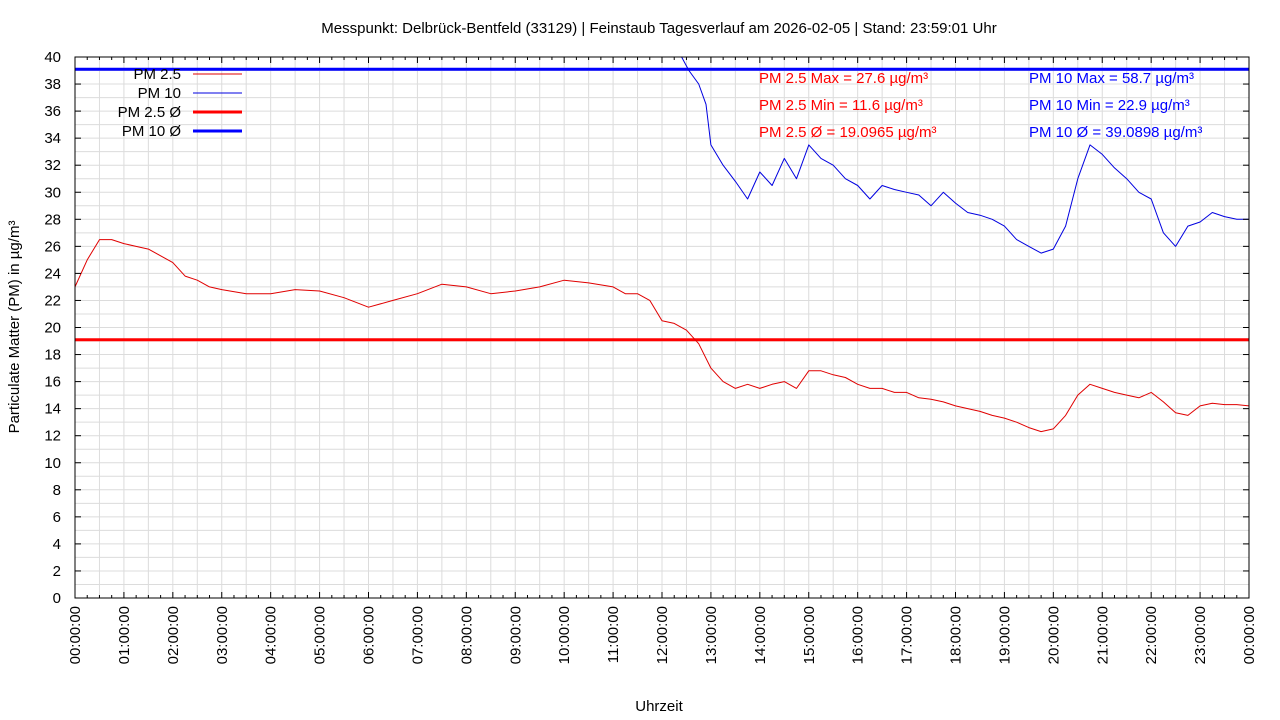 The image size is (1280, 720). I want to click on stat-annotation: PM 10 Min = 22.9 µg/m³, so click(1109, 105).